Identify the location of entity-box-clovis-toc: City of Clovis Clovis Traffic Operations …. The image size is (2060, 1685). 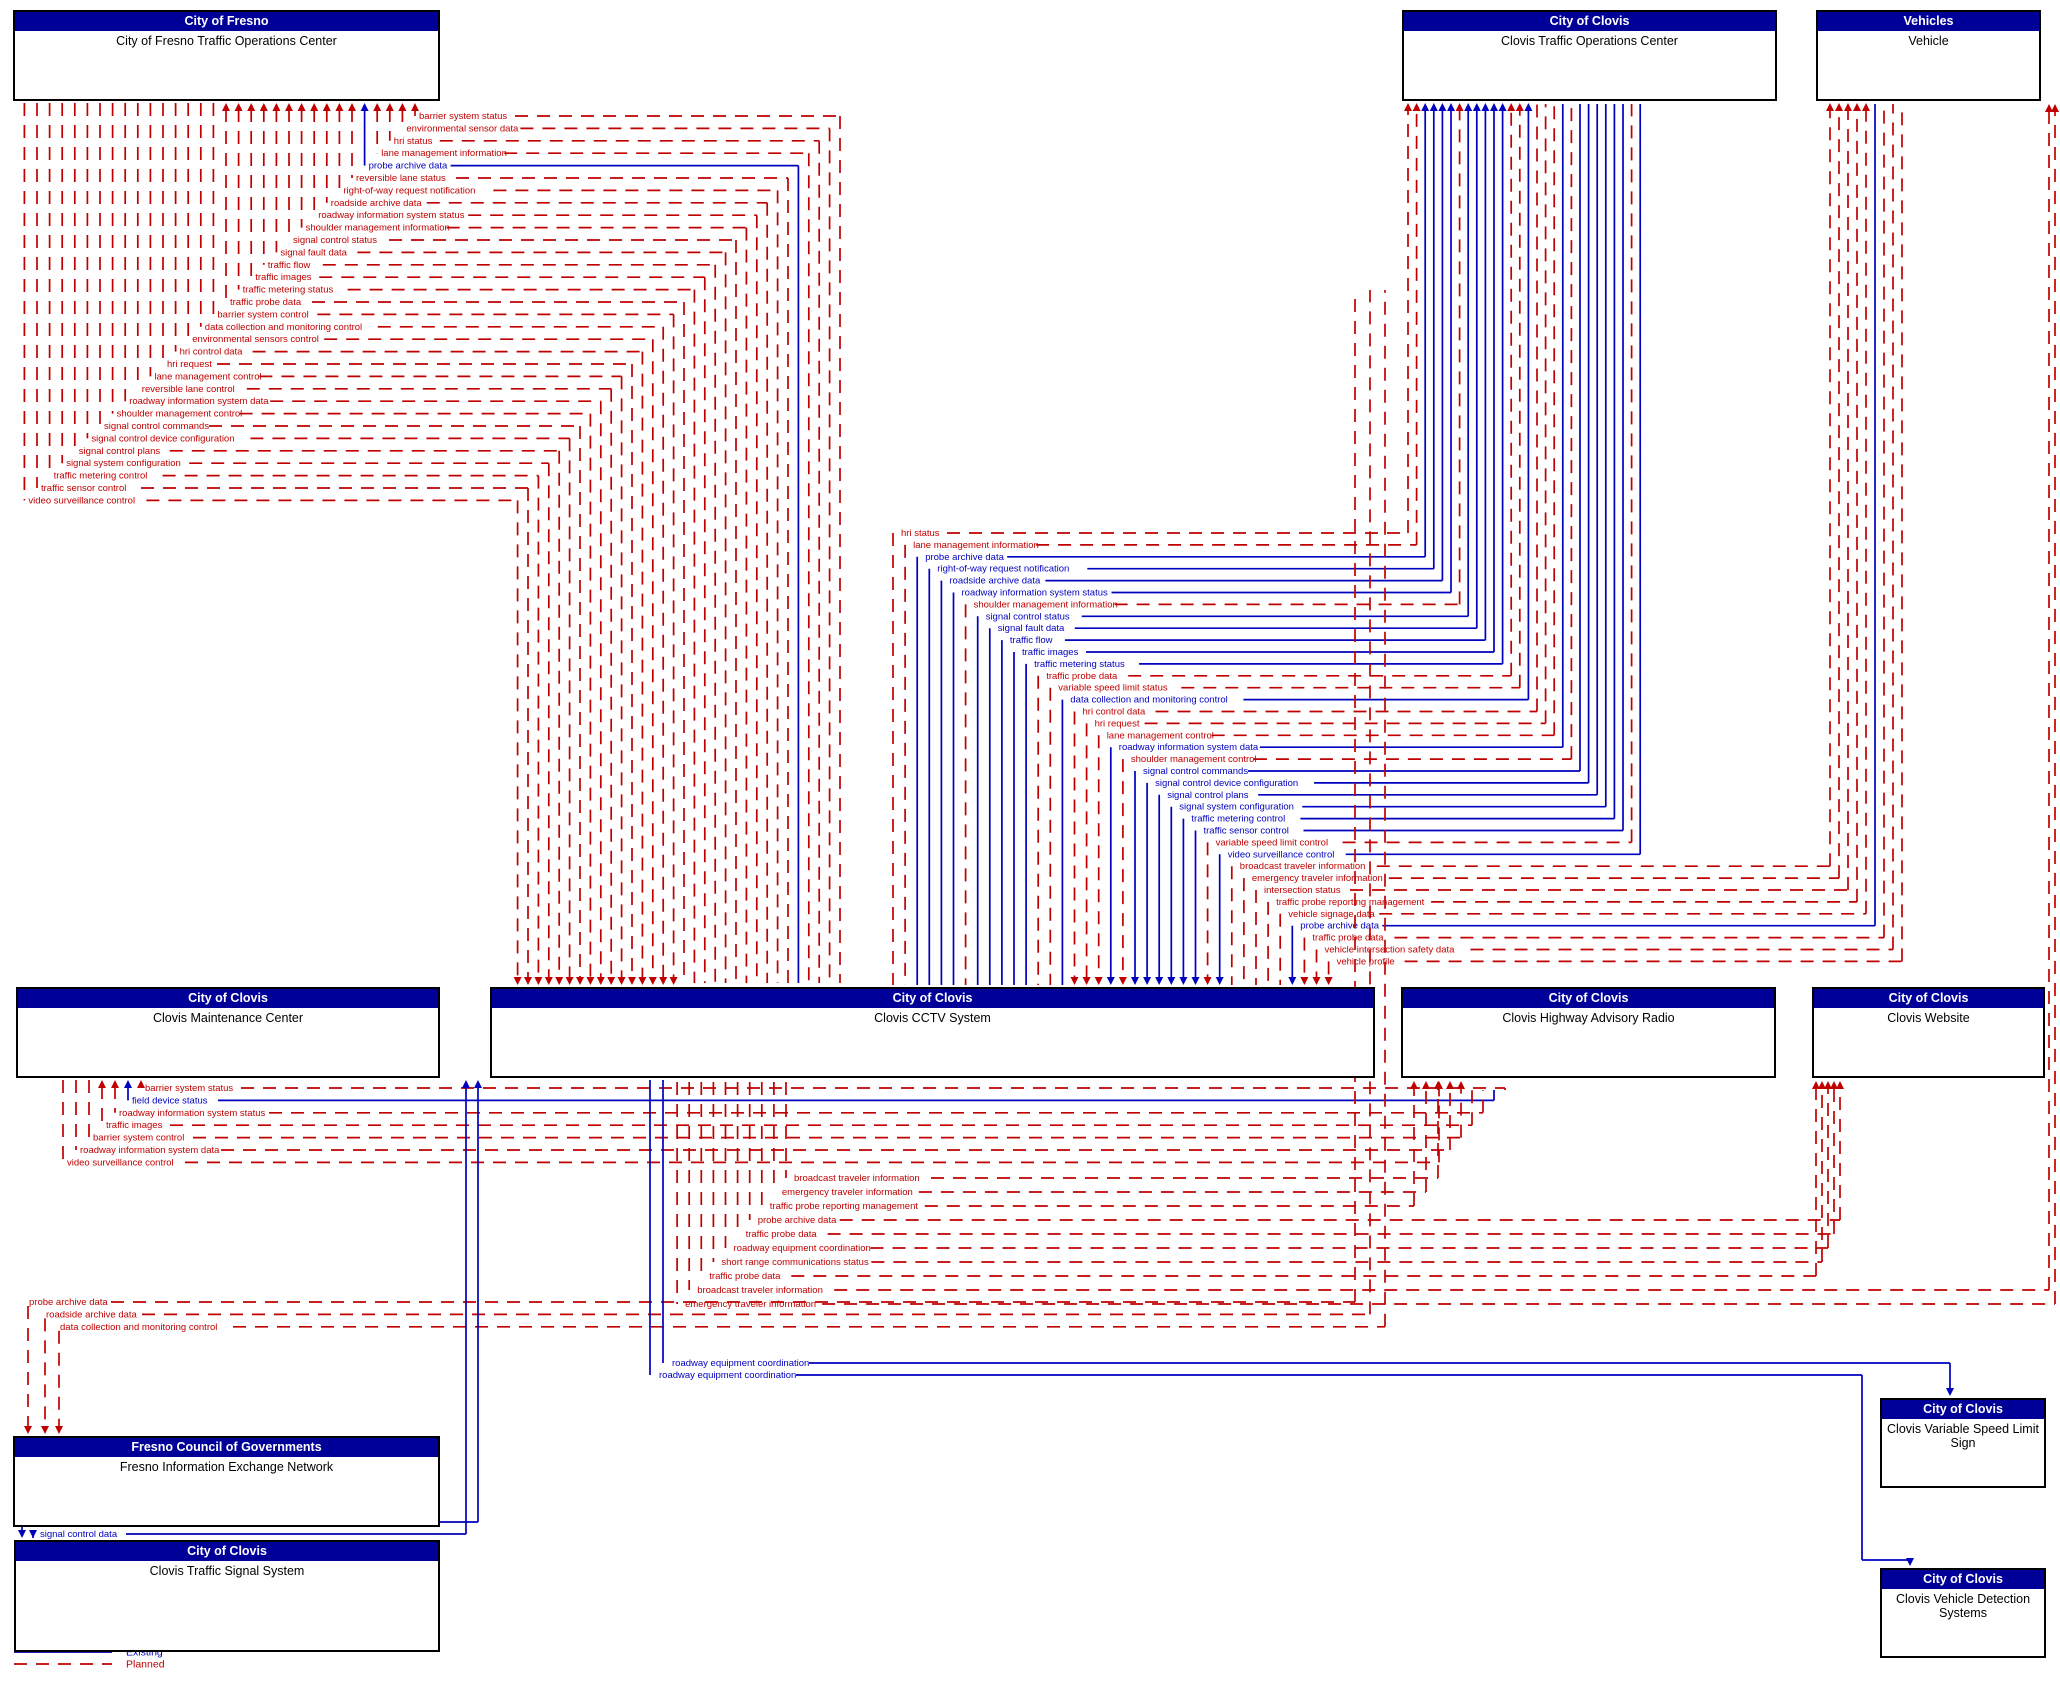
(1589, 55).